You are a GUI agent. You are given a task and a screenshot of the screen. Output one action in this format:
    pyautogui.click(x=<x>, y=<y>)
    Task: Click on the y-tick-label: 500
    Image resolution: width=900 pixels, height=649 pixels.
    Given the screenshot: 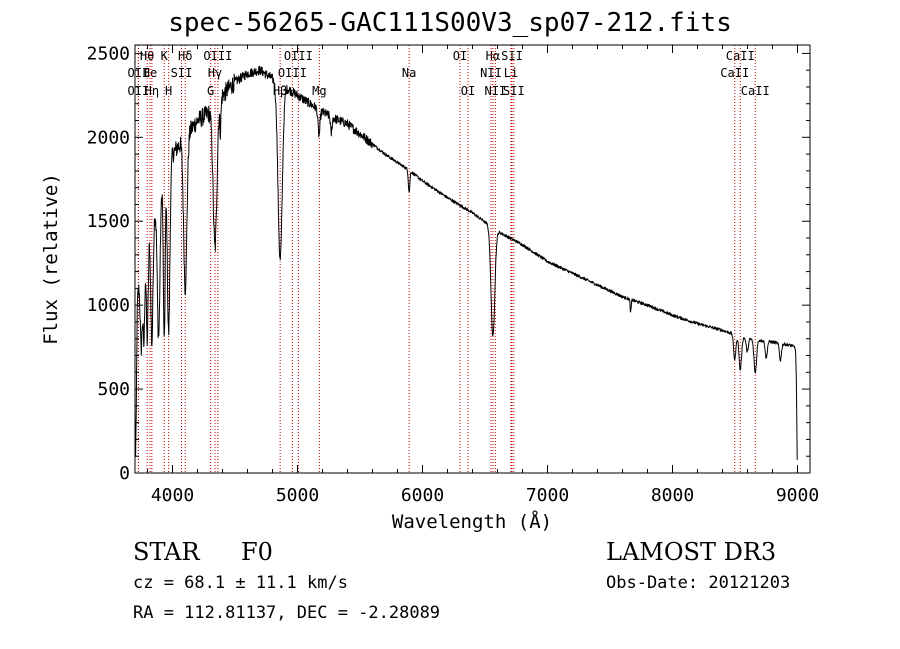 What is the action you would take?
    pyautogui.click(x=113, y=389)
    